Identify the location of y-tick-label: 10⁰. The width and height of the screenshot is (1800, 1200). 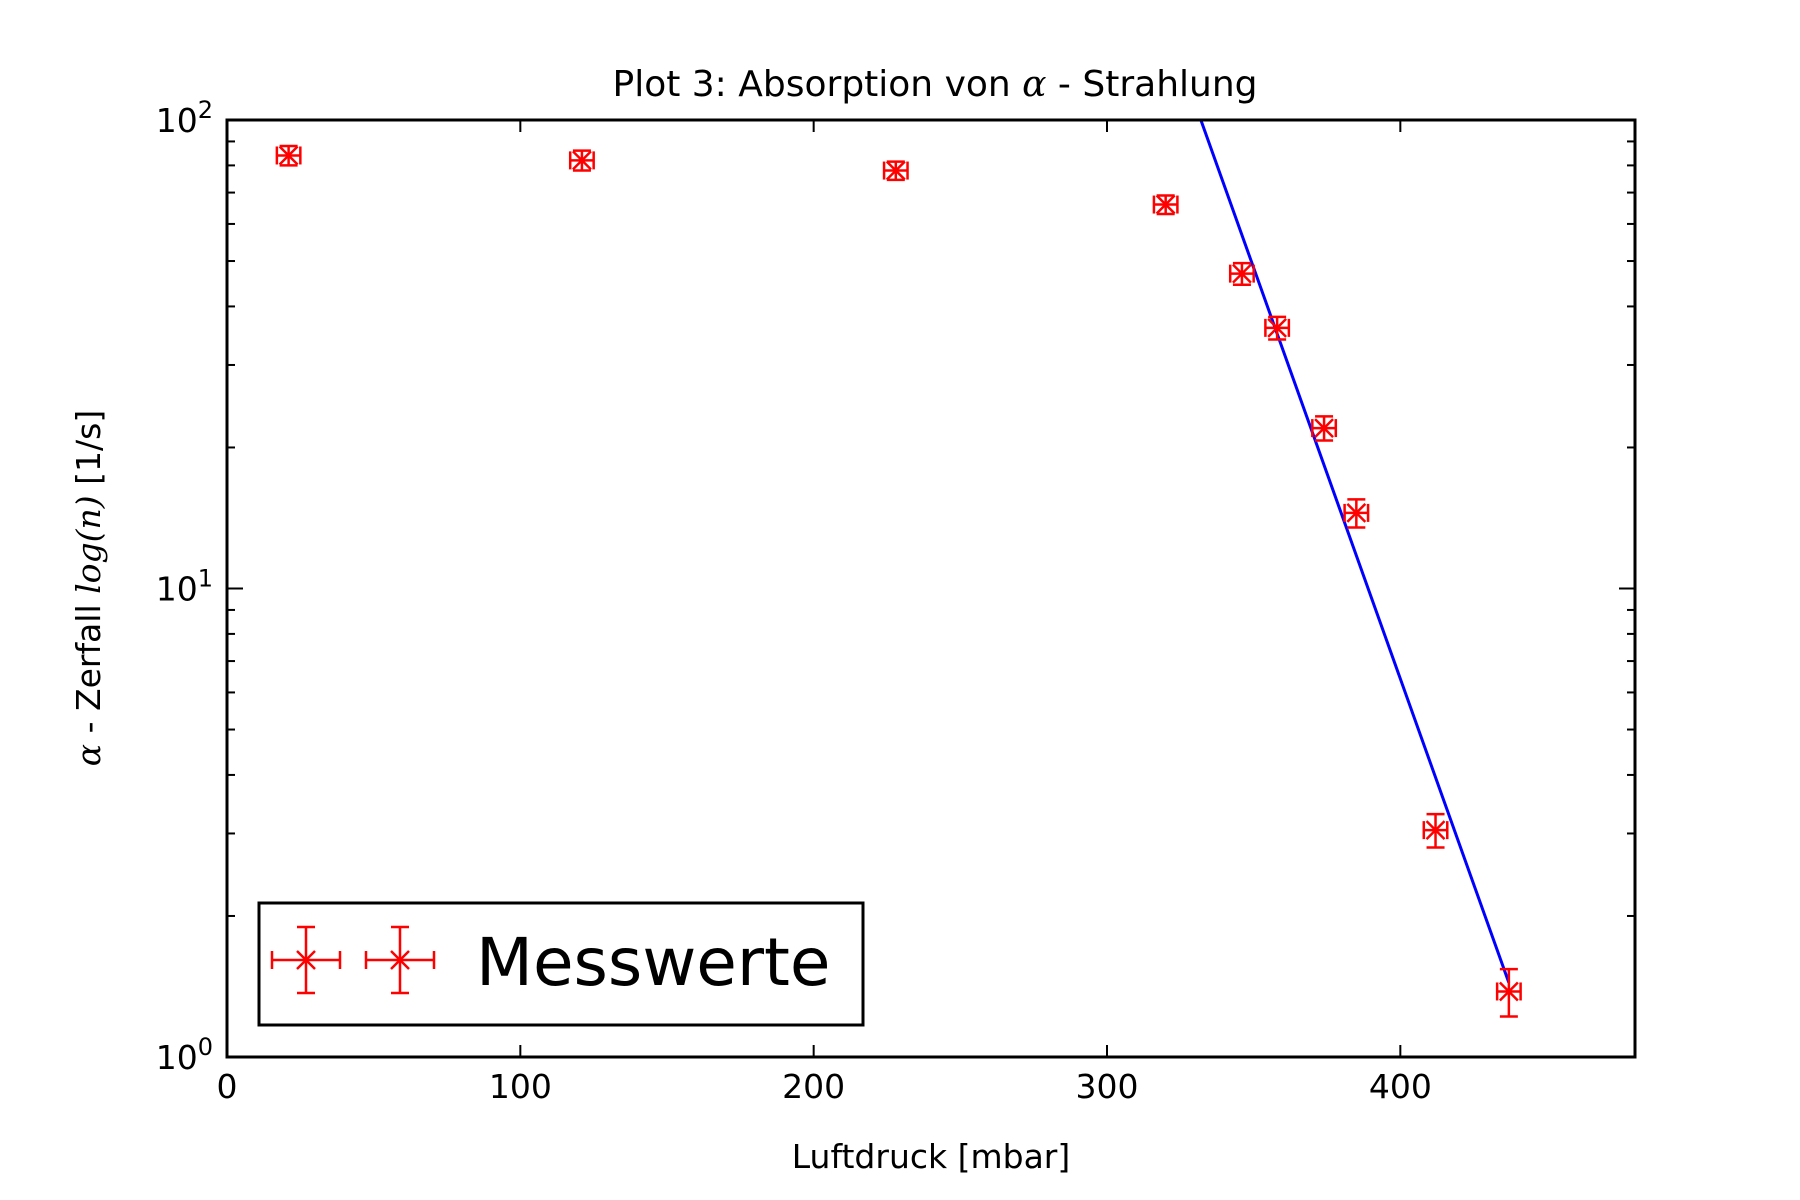
(184, 1055).